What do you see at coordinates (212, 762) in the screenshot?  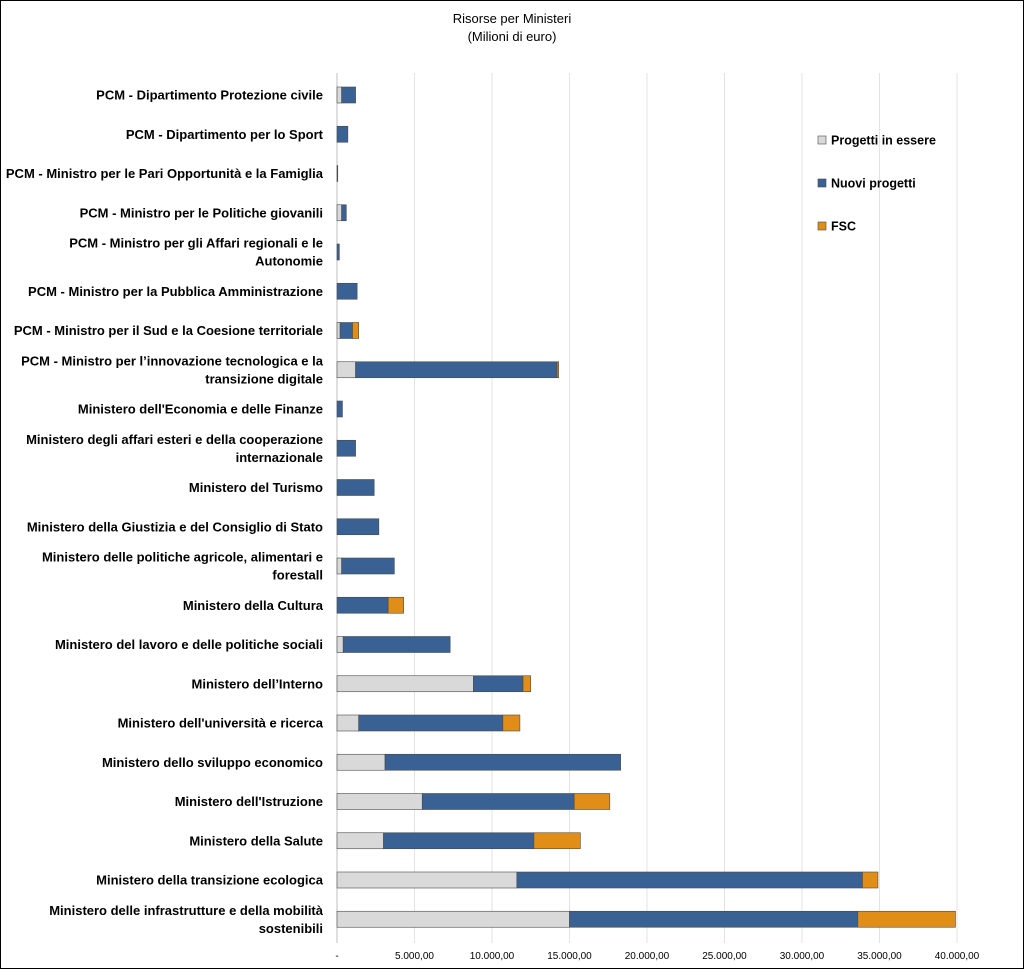 I see `category-label: Ministero dello sviluppo economico` at bounding box center [212, 762].